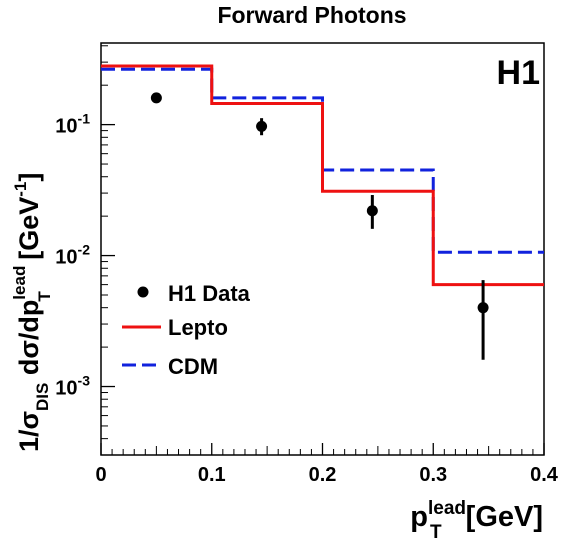 The height and width of the screenshot is (547, 567). I want to click on x-tick-label: 0.1, so click(212, 475).